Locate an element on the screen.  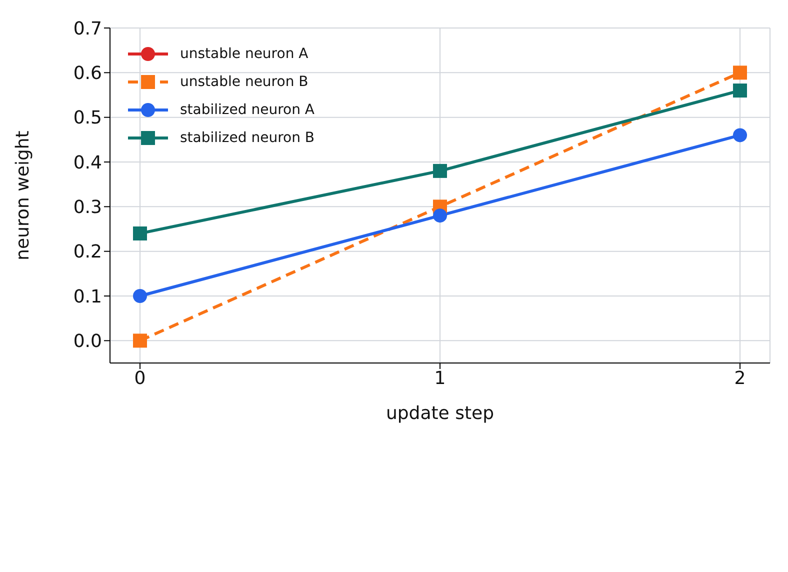
legend-label: stabilized neuron A is located at coordinates (247, 110).